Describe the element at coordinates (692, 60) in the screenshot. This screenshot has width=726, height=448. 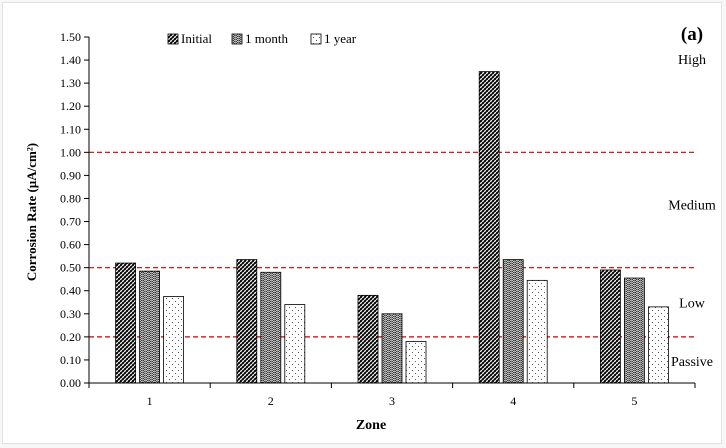
I see `zone-label: High` at that location.